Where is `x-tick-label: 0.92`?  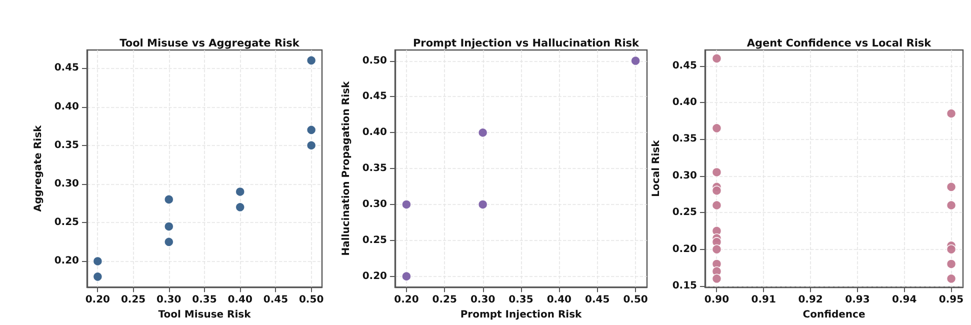 x-tick-label: 0.92 is located at coordinates (810, 300).